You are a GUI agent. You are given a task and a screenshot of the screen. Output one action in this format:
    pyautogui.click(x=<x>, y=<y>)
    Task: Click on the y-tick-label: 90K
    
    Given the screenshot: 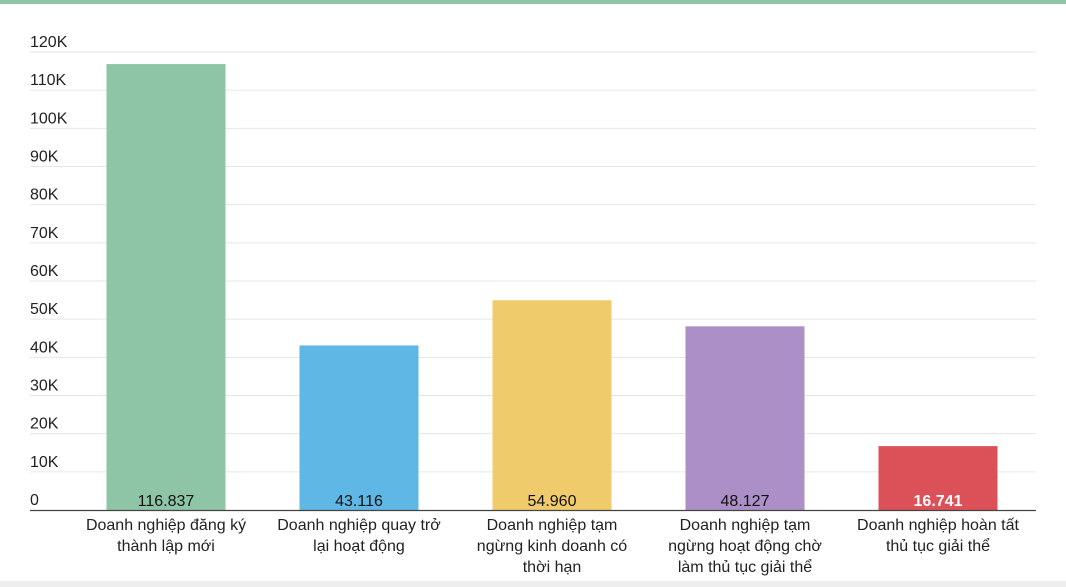 What is the action you would take?
    pyautogui.click(x=44, y=157)
    